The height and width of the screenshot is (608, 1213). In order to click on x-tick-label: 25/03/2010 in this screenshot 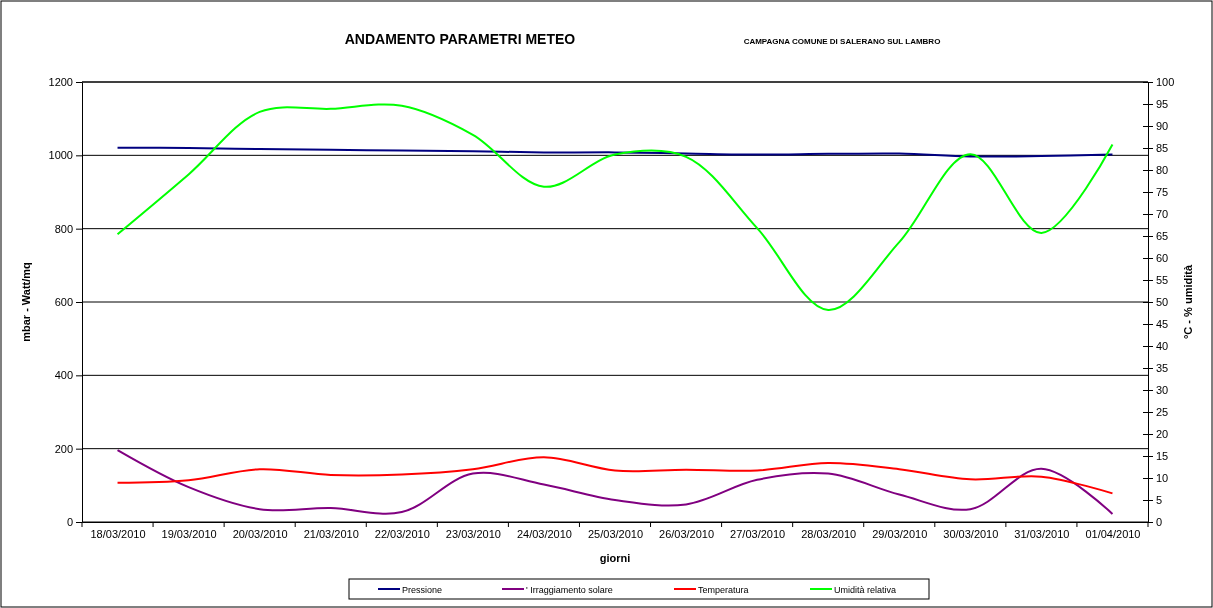, I will do `click(615, 533)`.